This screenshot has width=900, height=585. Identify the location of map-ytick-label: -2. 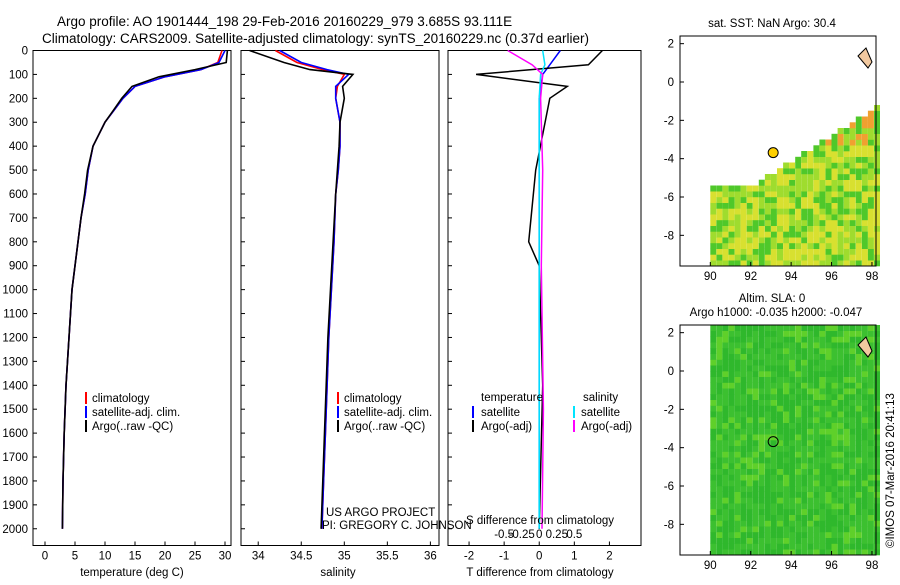
(669, 121).